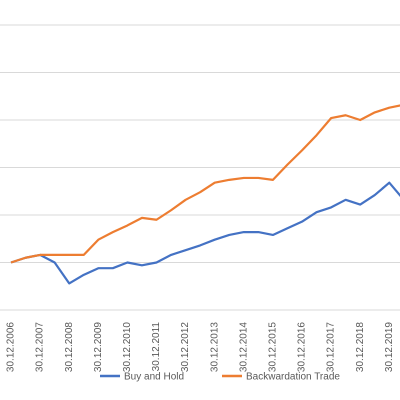 This screenshot has width=400, height=400. I want to click on x-tick-label: 30.12.2019, so click(389, 347).